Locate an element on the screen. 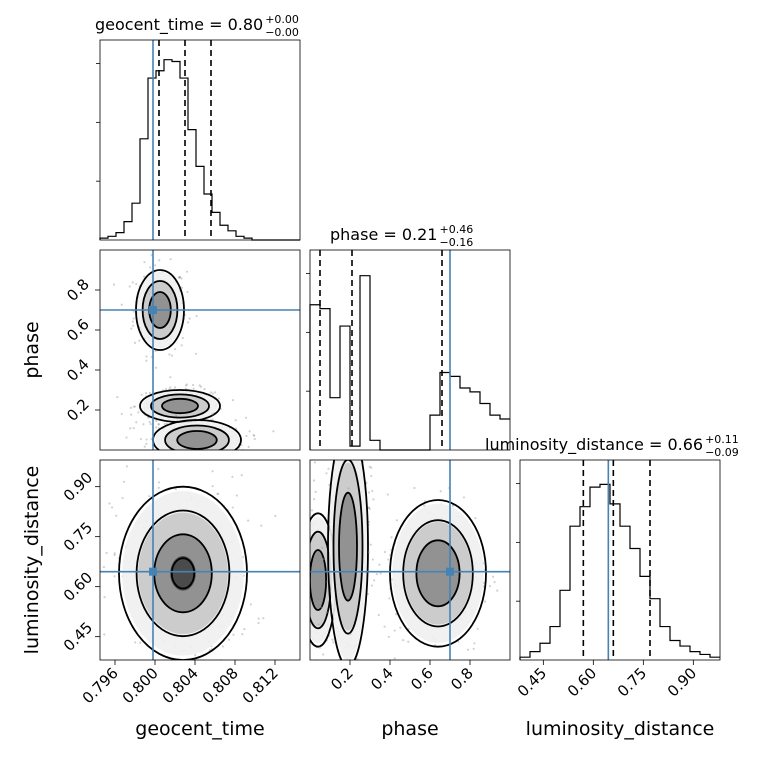 The image size is (760, 760). title-phase: phase = 0.21 is located at coordinates (383, 234).